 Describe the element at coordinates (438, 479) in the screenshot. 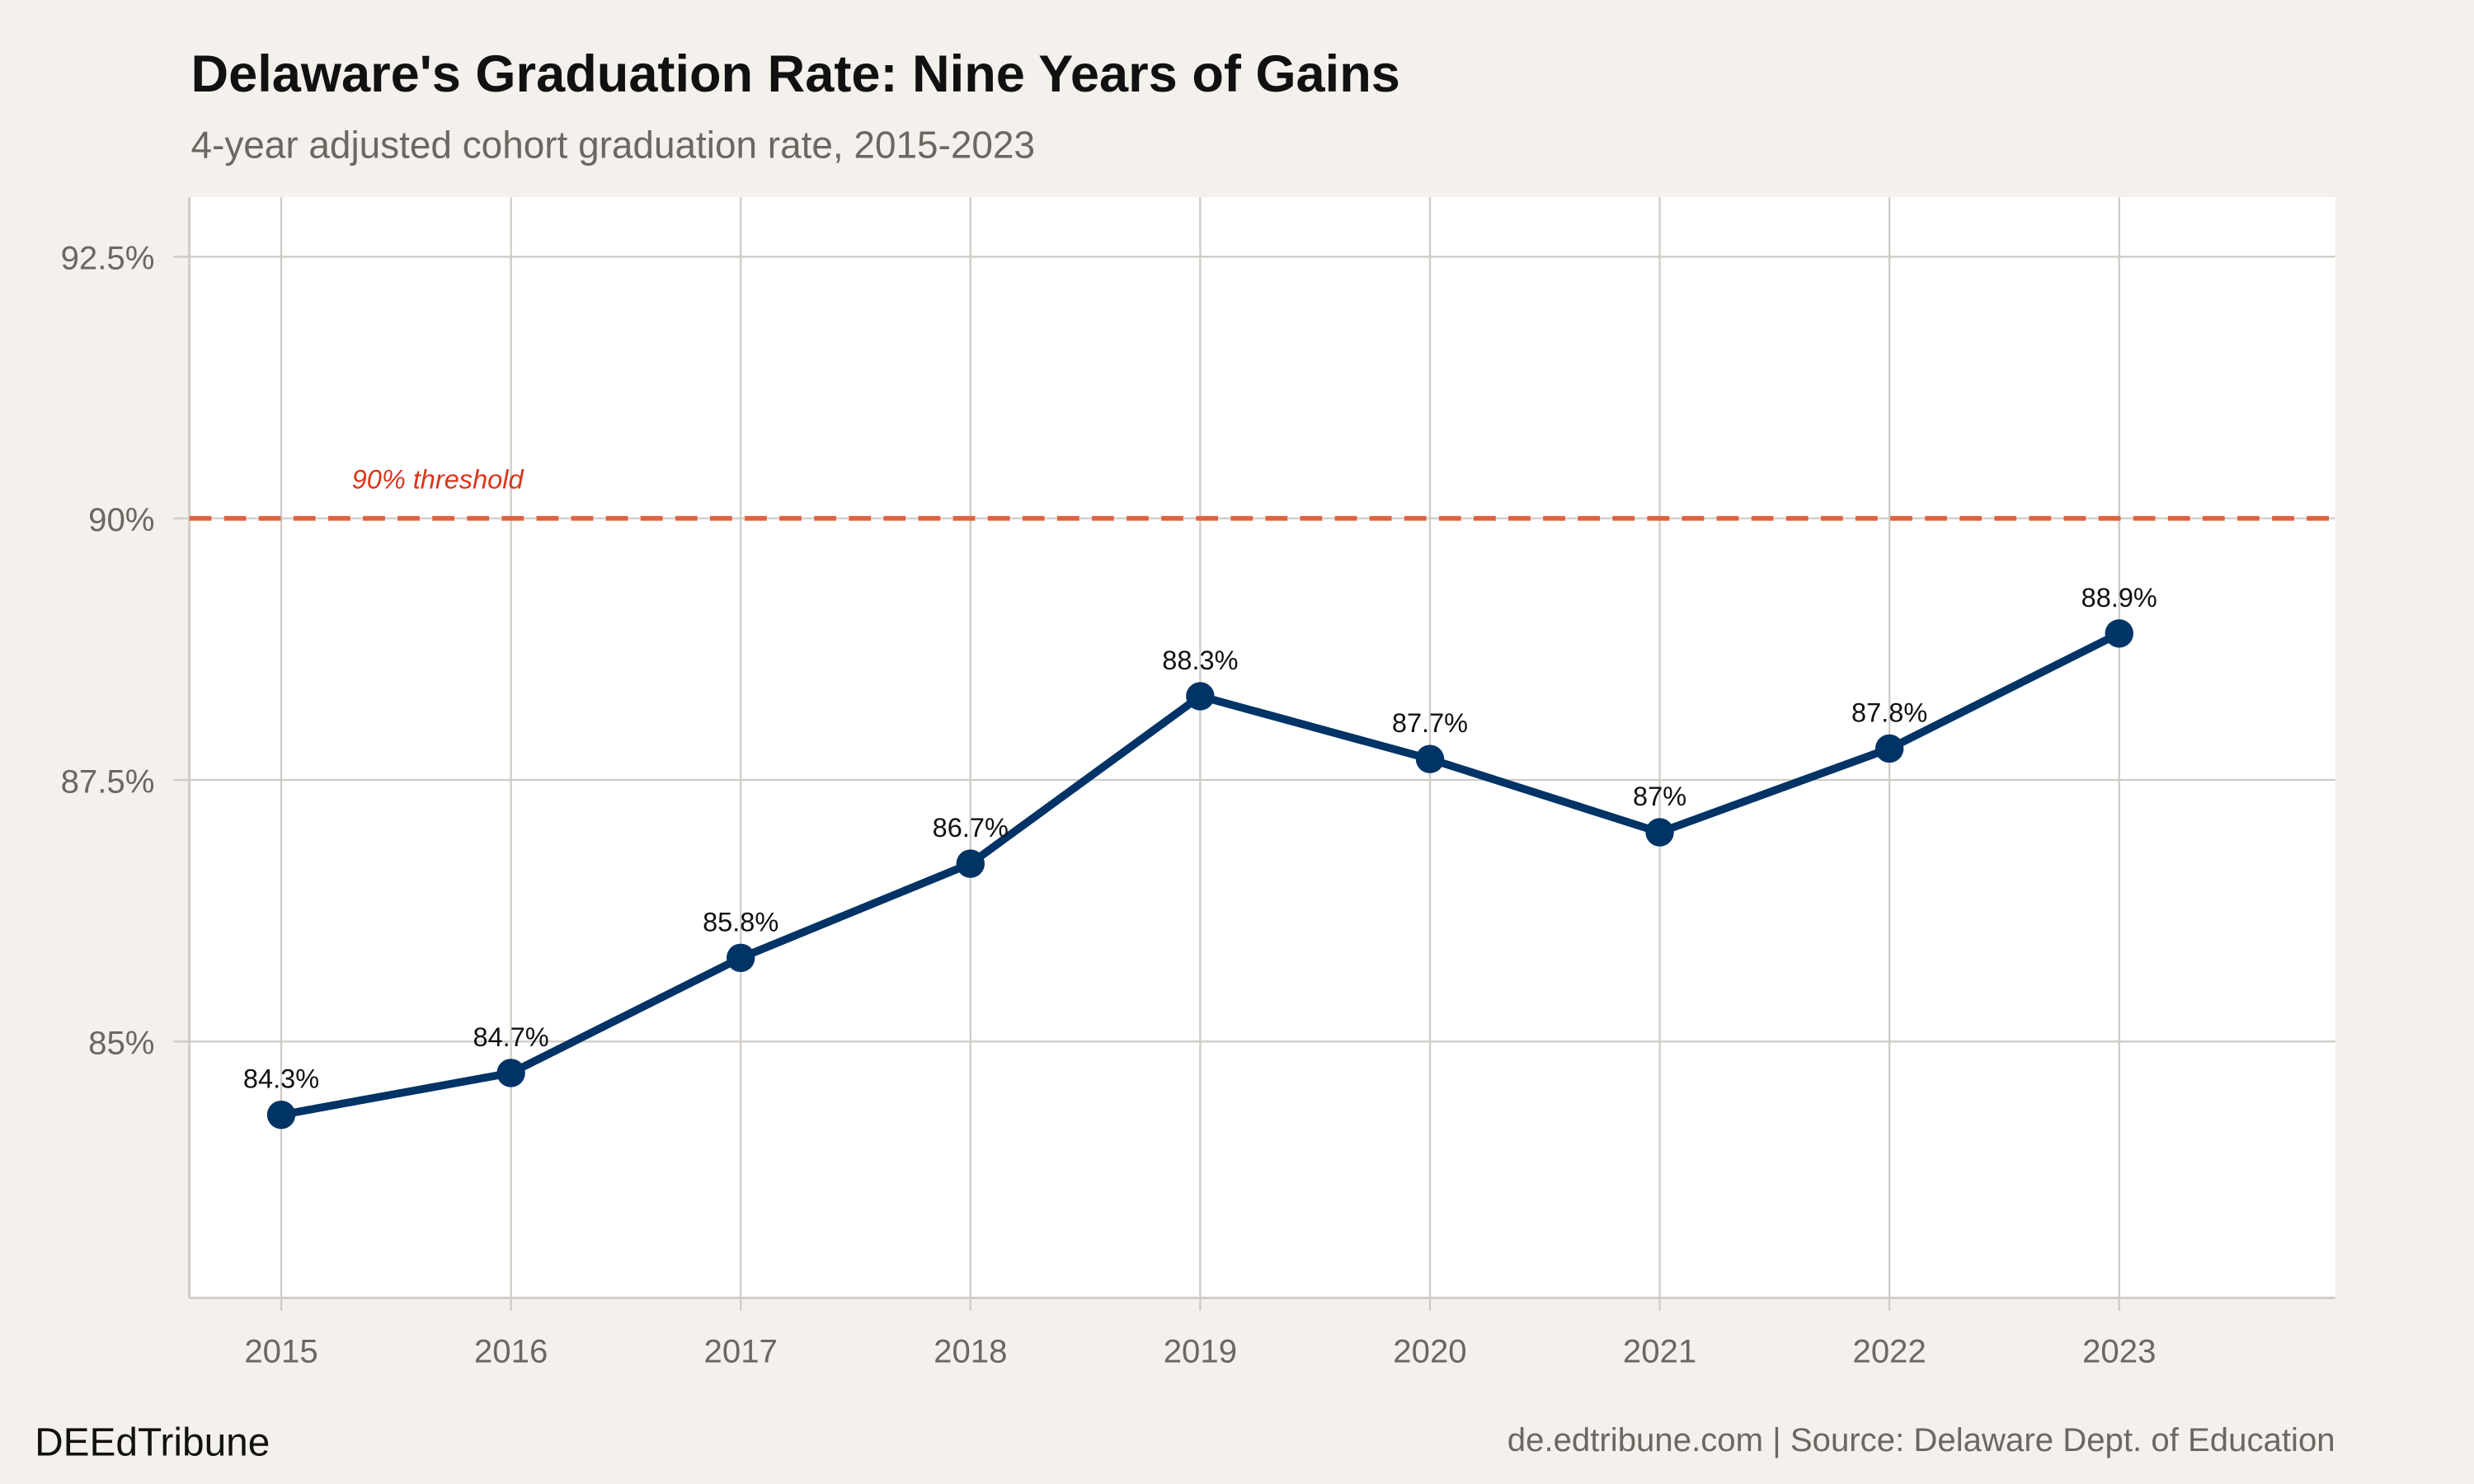

I see `threshold-label: 90% threshold` at that location.